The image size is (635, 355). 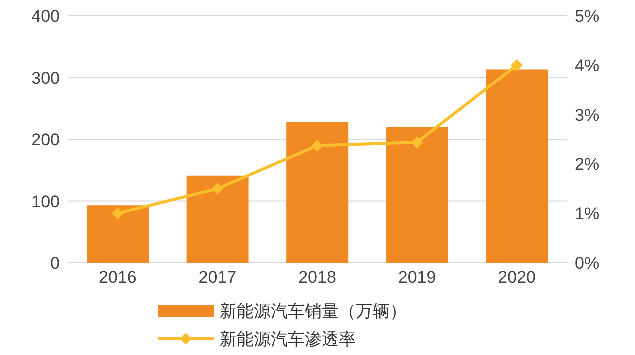 What do you see at coordinates (288, 339) in the screenshot?
I see `legend-label: 新能源汽车渗透率` at bounding box center [288, 339].